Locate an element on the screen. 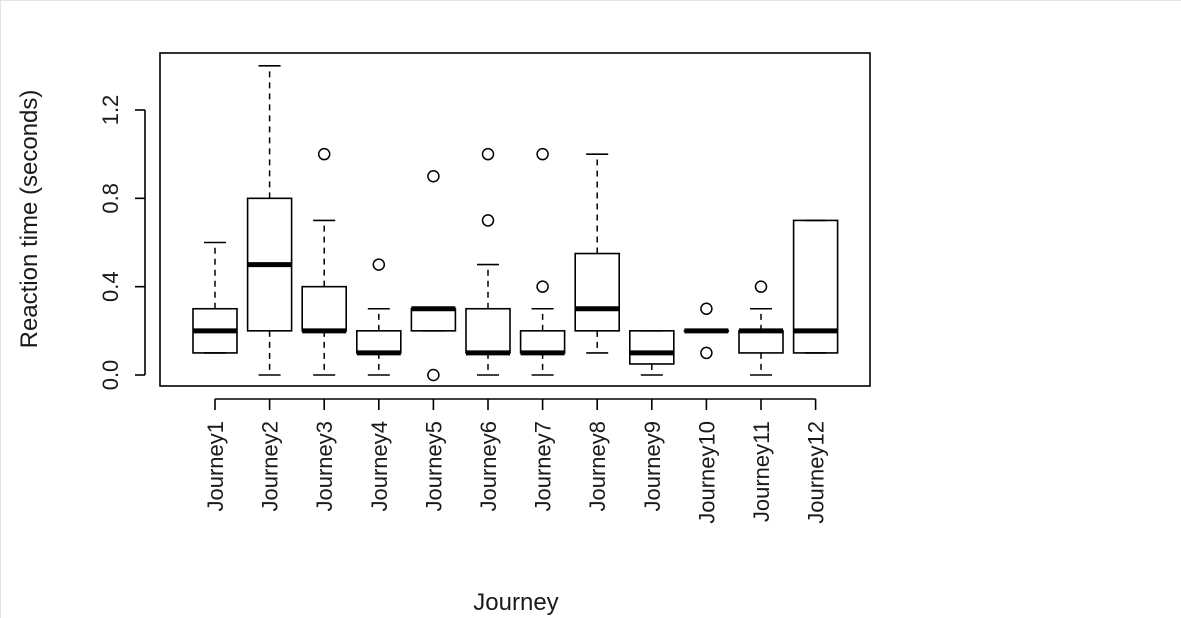  x-tick-label: Journey11 is located at coordinates (761, 471).